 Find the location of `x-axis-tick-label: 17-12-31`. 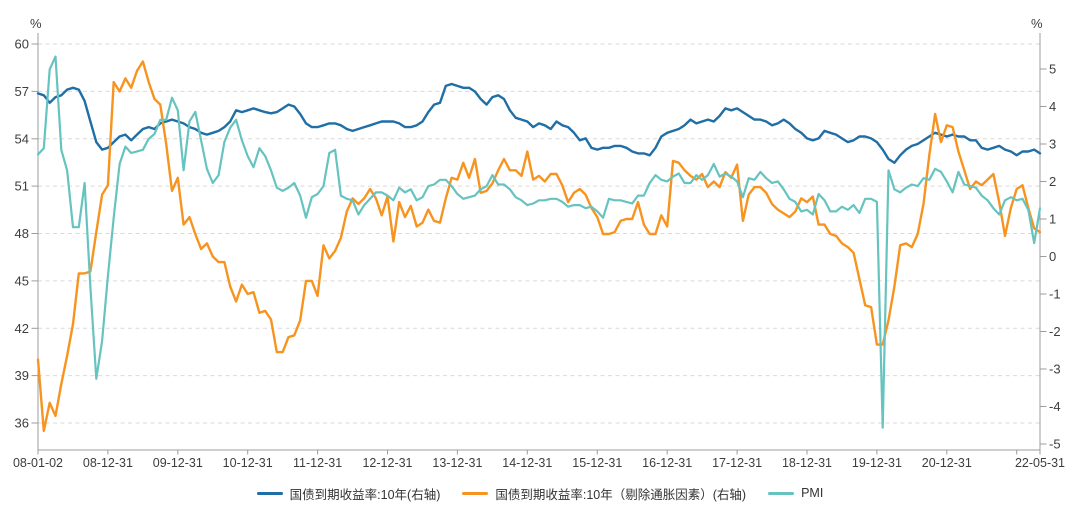

x-axis-tick-label: 17-12-31 is located at coordinates (737, 463).